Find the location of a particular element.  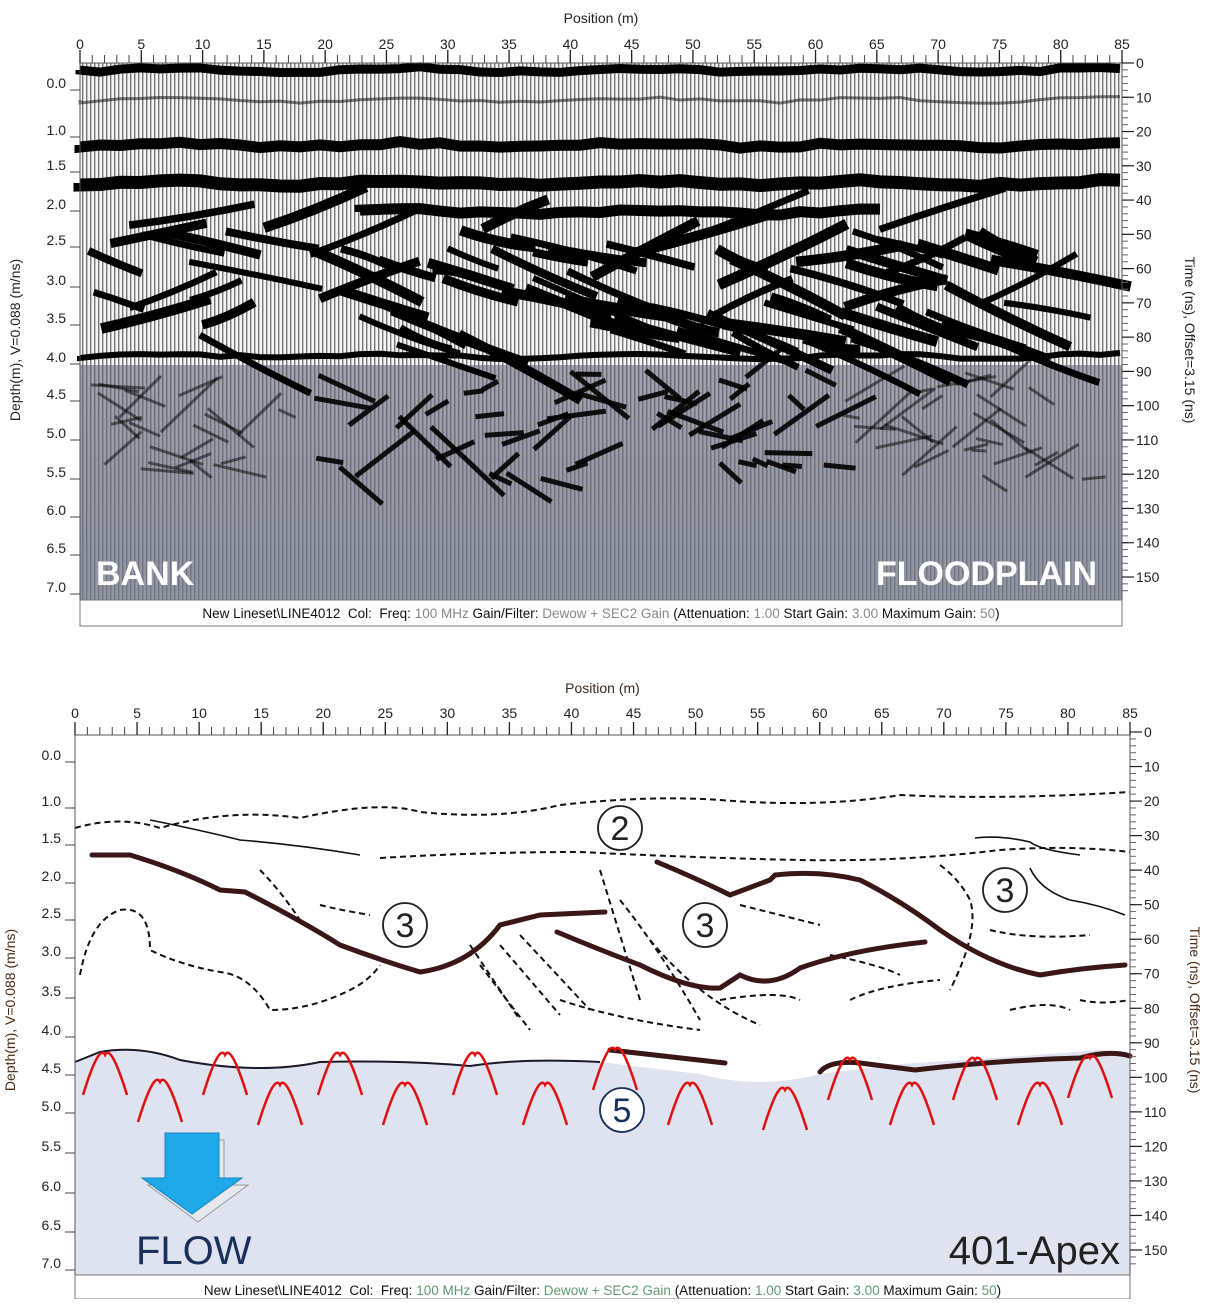

x-tick-label: 20 is located at coordinates (325, 44).